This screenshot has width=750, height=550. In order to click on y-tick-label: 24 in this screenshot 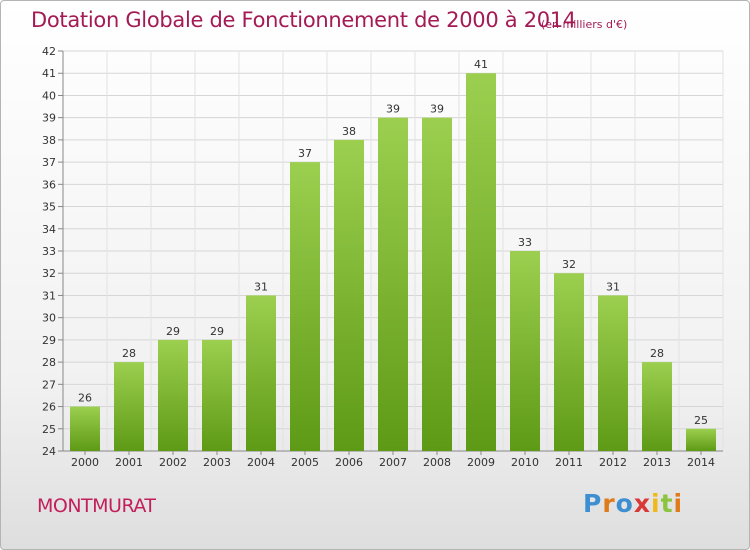, I will do `click(49, 451)`.